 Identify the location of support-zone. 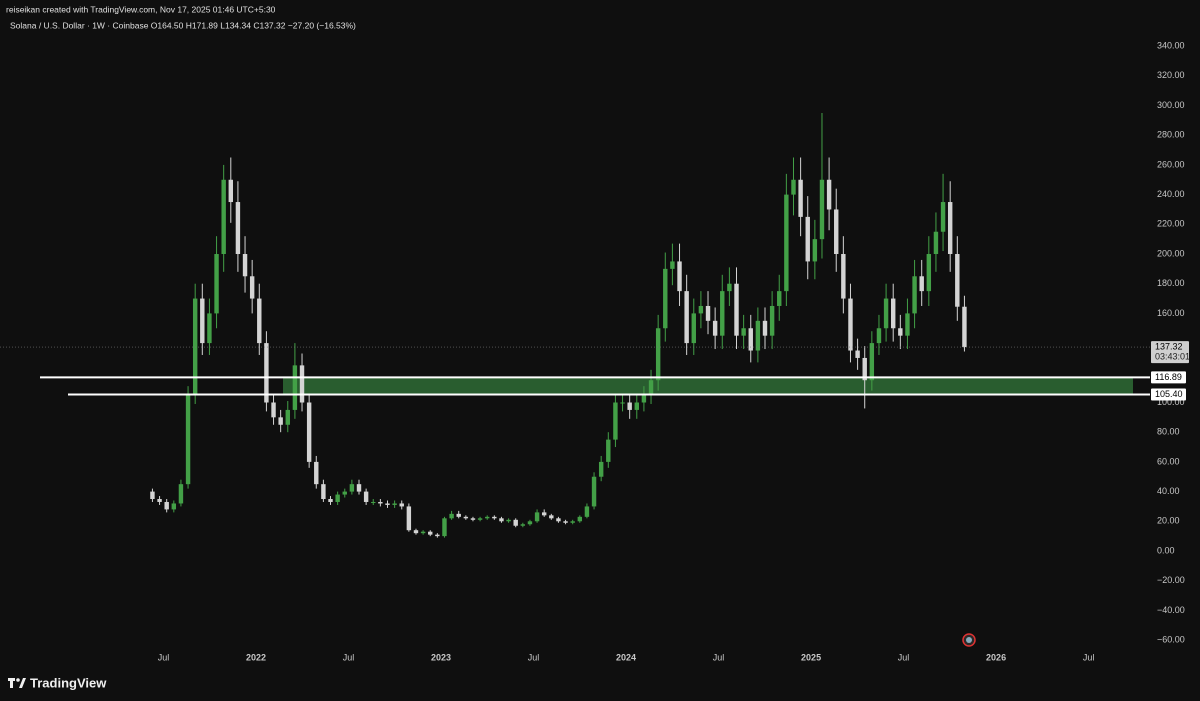
(708, 386).